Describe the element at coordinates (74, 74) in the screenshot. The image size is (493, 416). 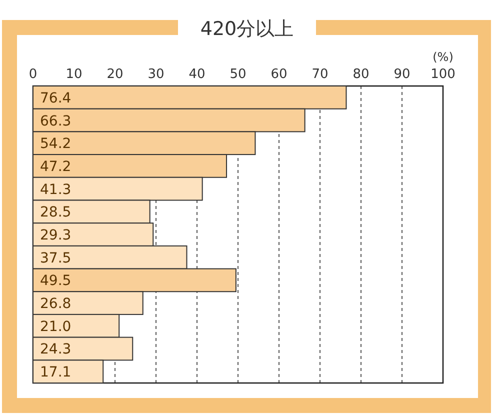
I see `x-tick-label: 10` at that location.